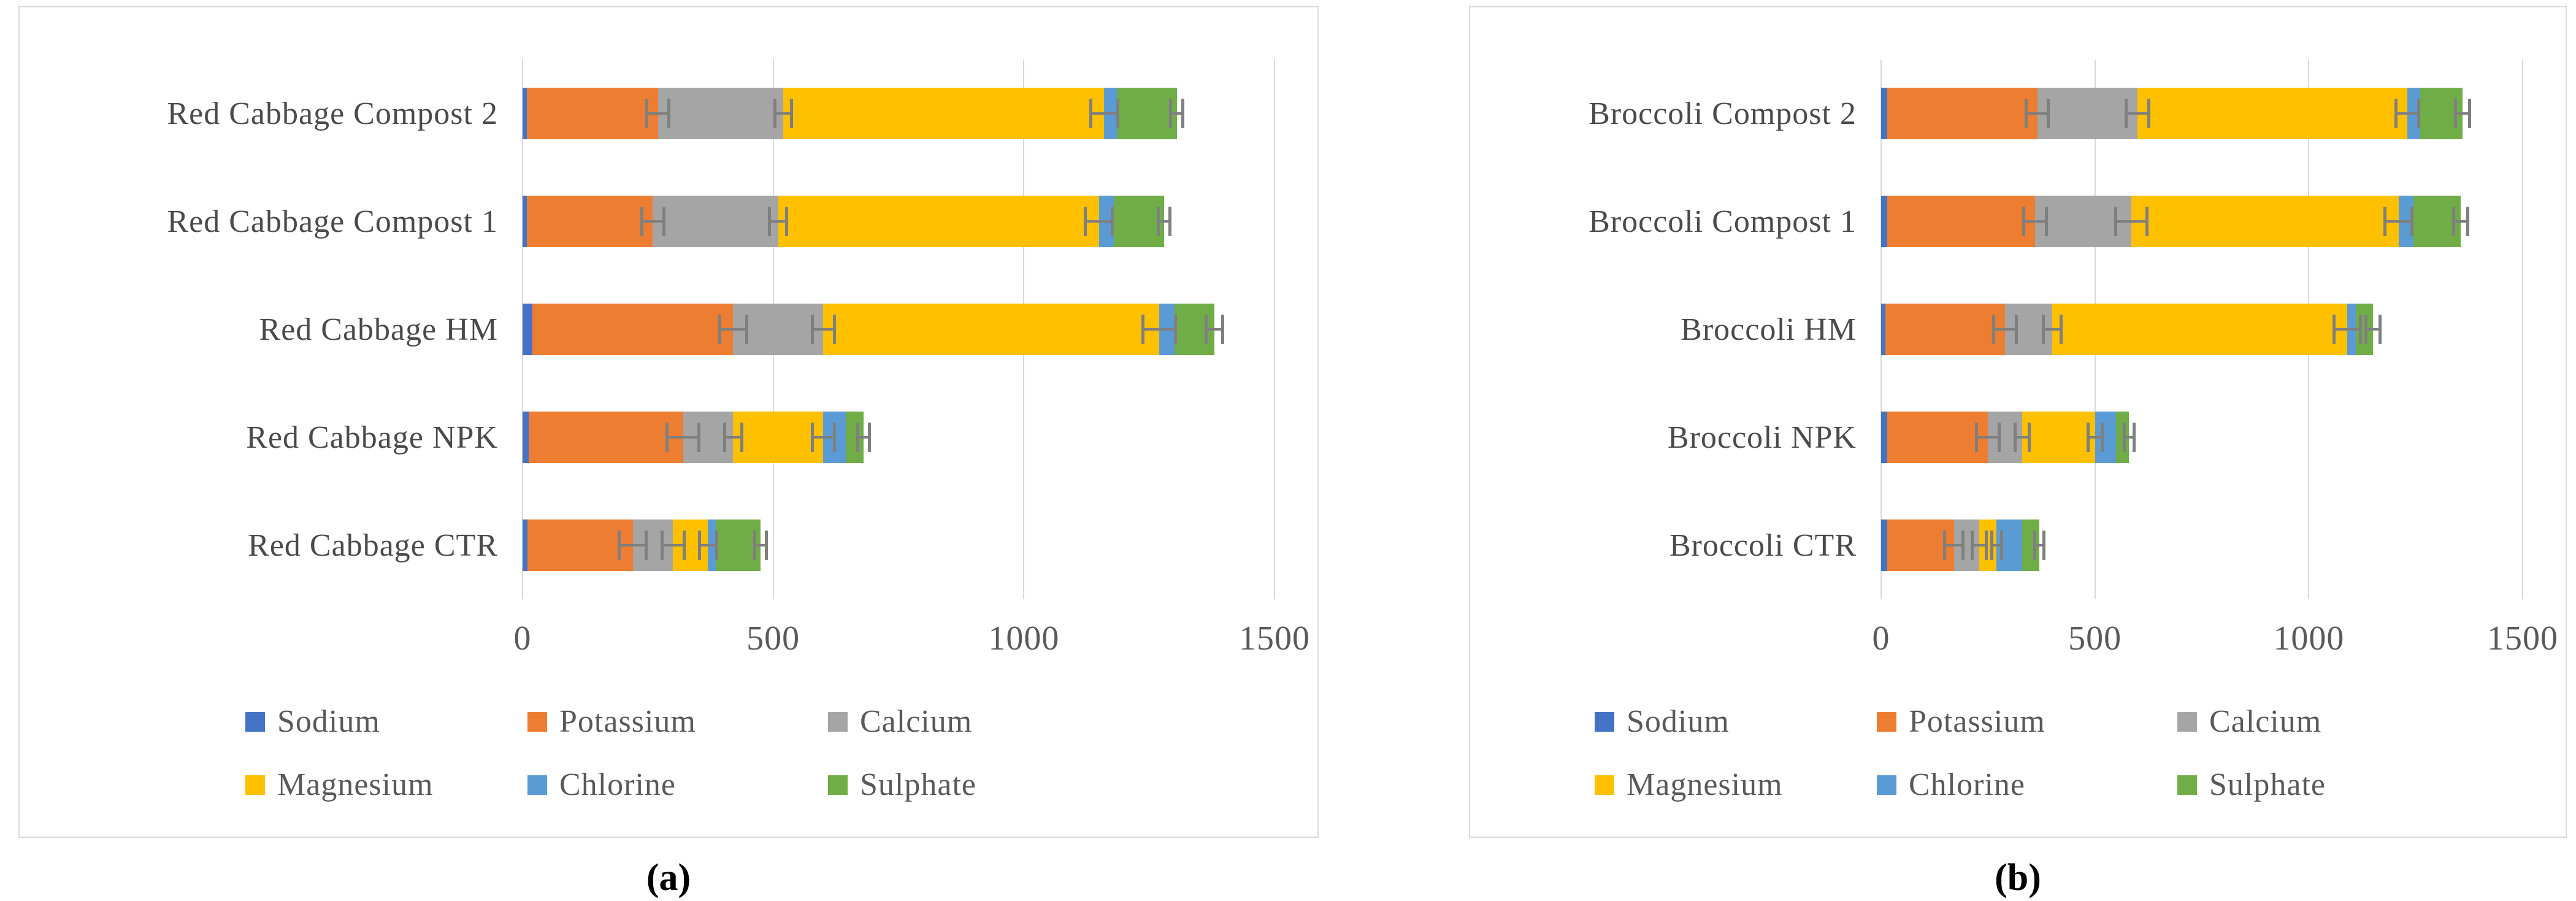  I want to click on category-label: Red Cabbage Compost 2, so click(332, 113).